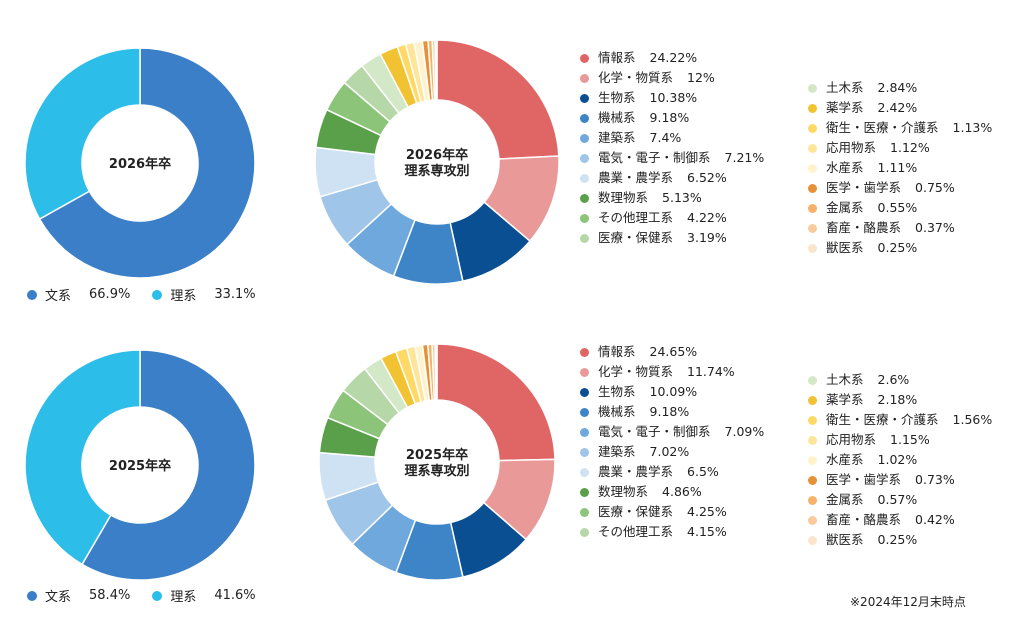  Describe the element at coordinates (636, 217) in the screenshot. I see `legend-label: その他理工系` at that location.